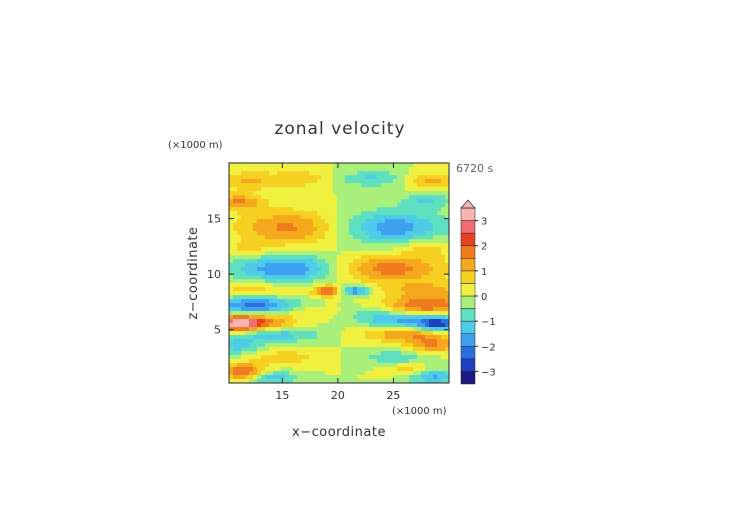 This screenshot has width=752, height=532. What do you see at coordinates (468, 315) in the screenshot?
I see `colorbar-swatch` at bounding box center [468, 315].